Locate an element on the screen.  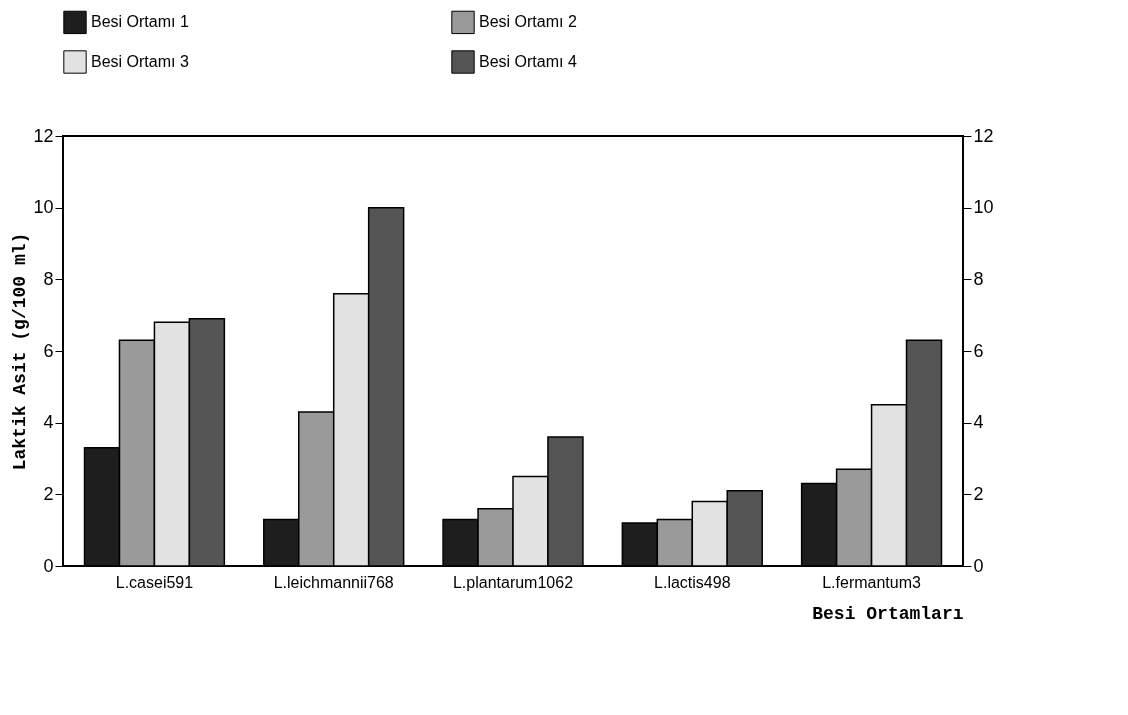
y2-tick-label: 6 is located at coordinates (978, 350).